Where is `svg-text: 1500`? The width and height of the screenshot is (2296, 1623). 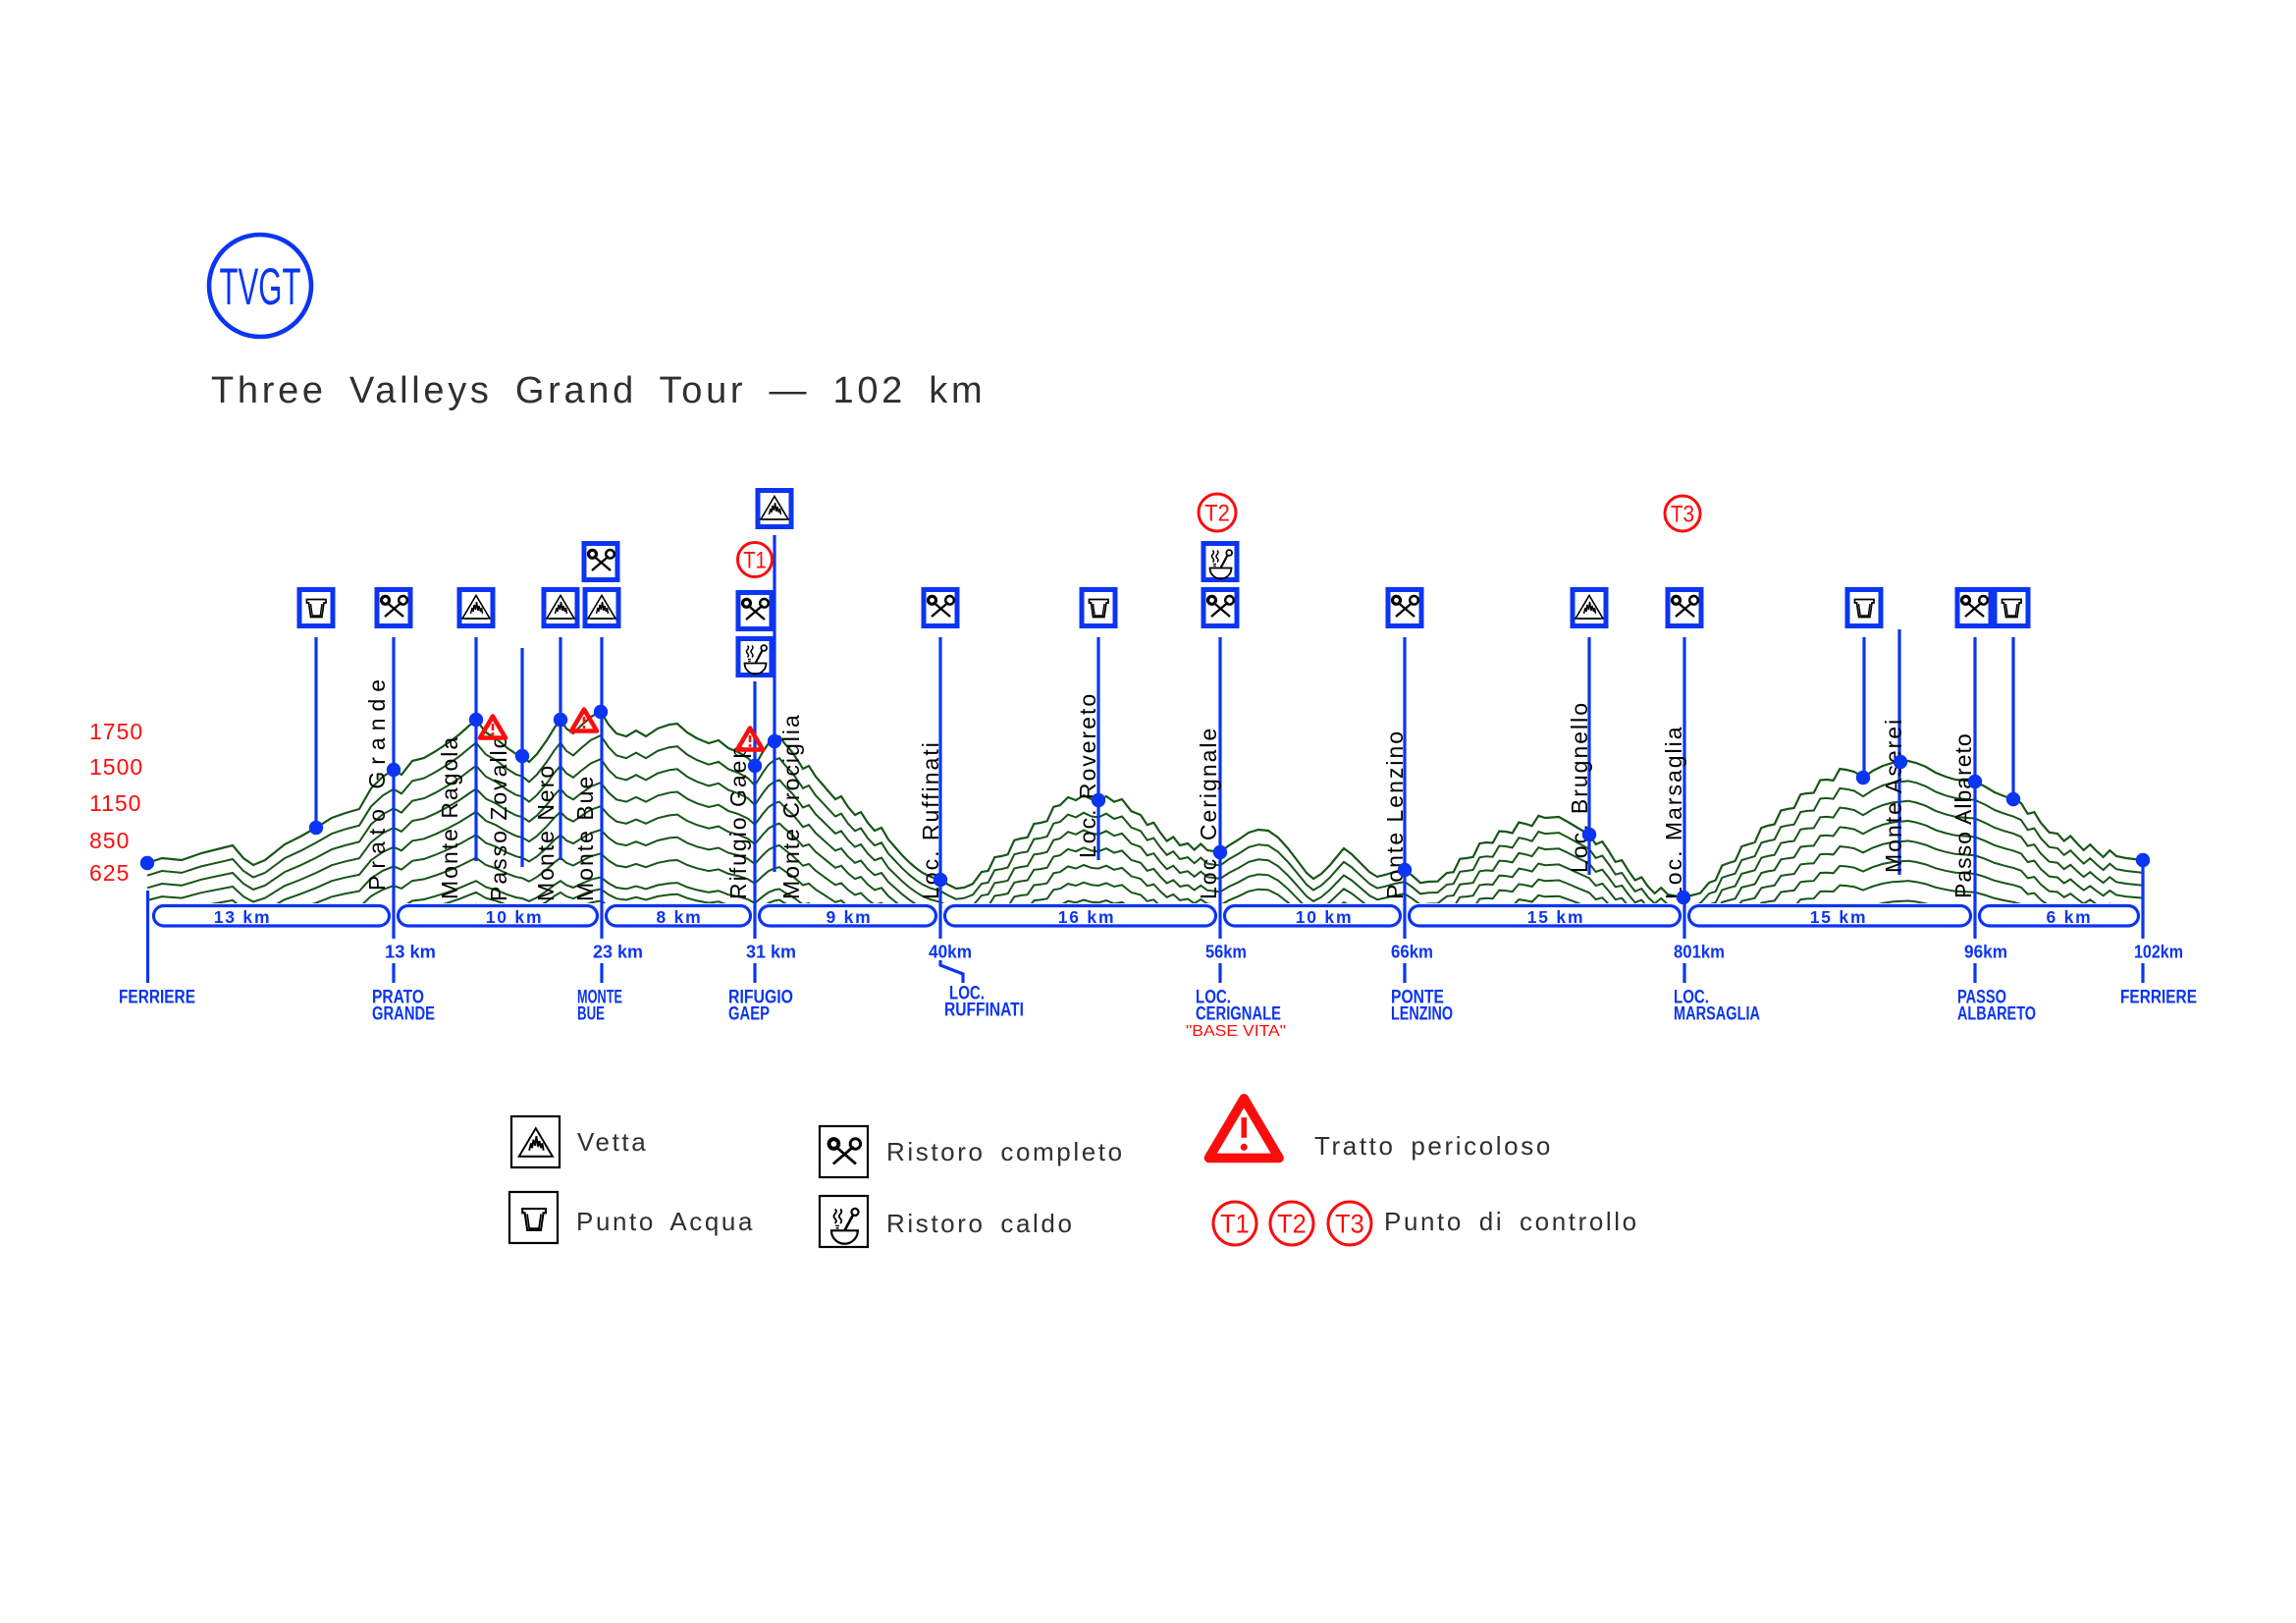
svg-text: 1500 is located at coordinates (116, 767).